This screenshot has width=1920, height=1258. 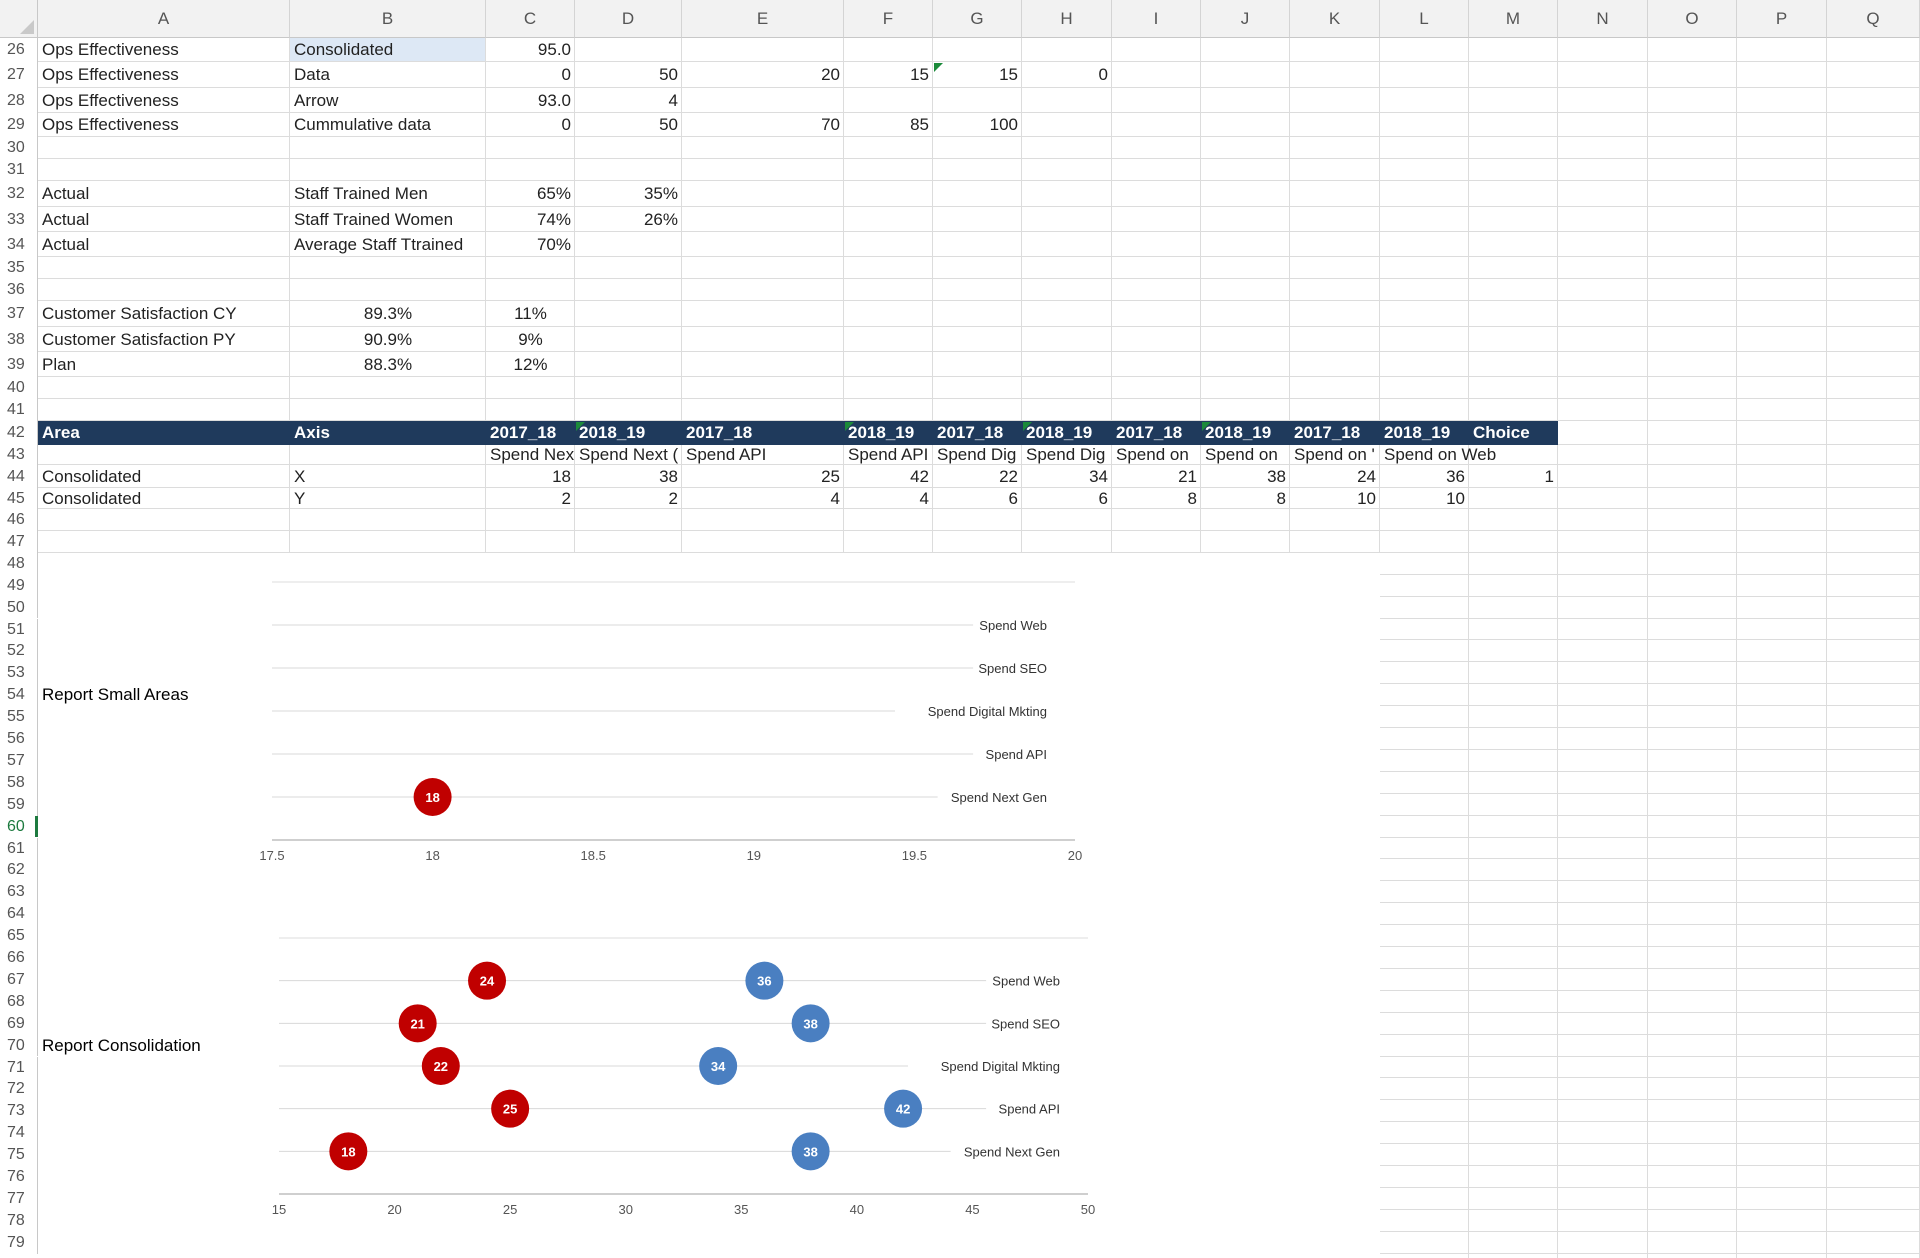 What do you see at coordinates (629, 454) in the screenshot?
I see `cell-d43: Spend Next (` at bounding box center [629, 454].